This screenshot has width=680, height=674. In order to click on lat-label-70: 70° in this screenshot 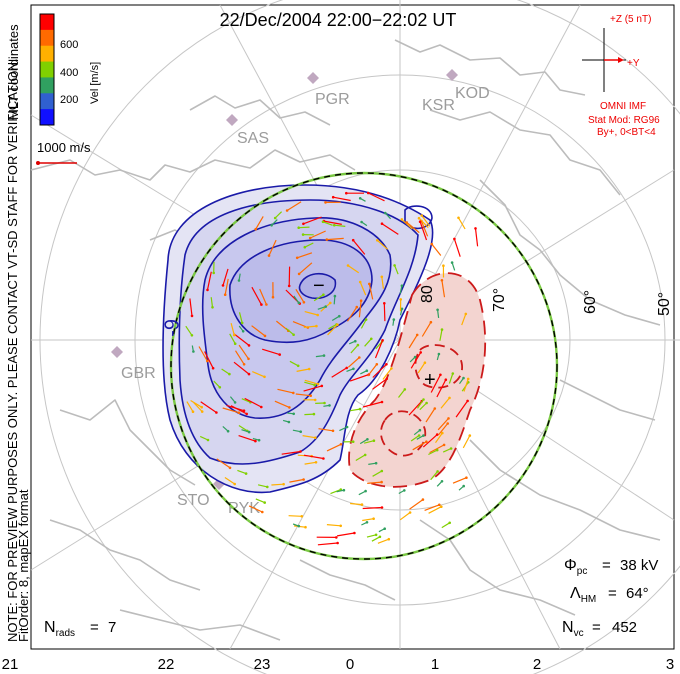, I will do `click(499, 300)`.